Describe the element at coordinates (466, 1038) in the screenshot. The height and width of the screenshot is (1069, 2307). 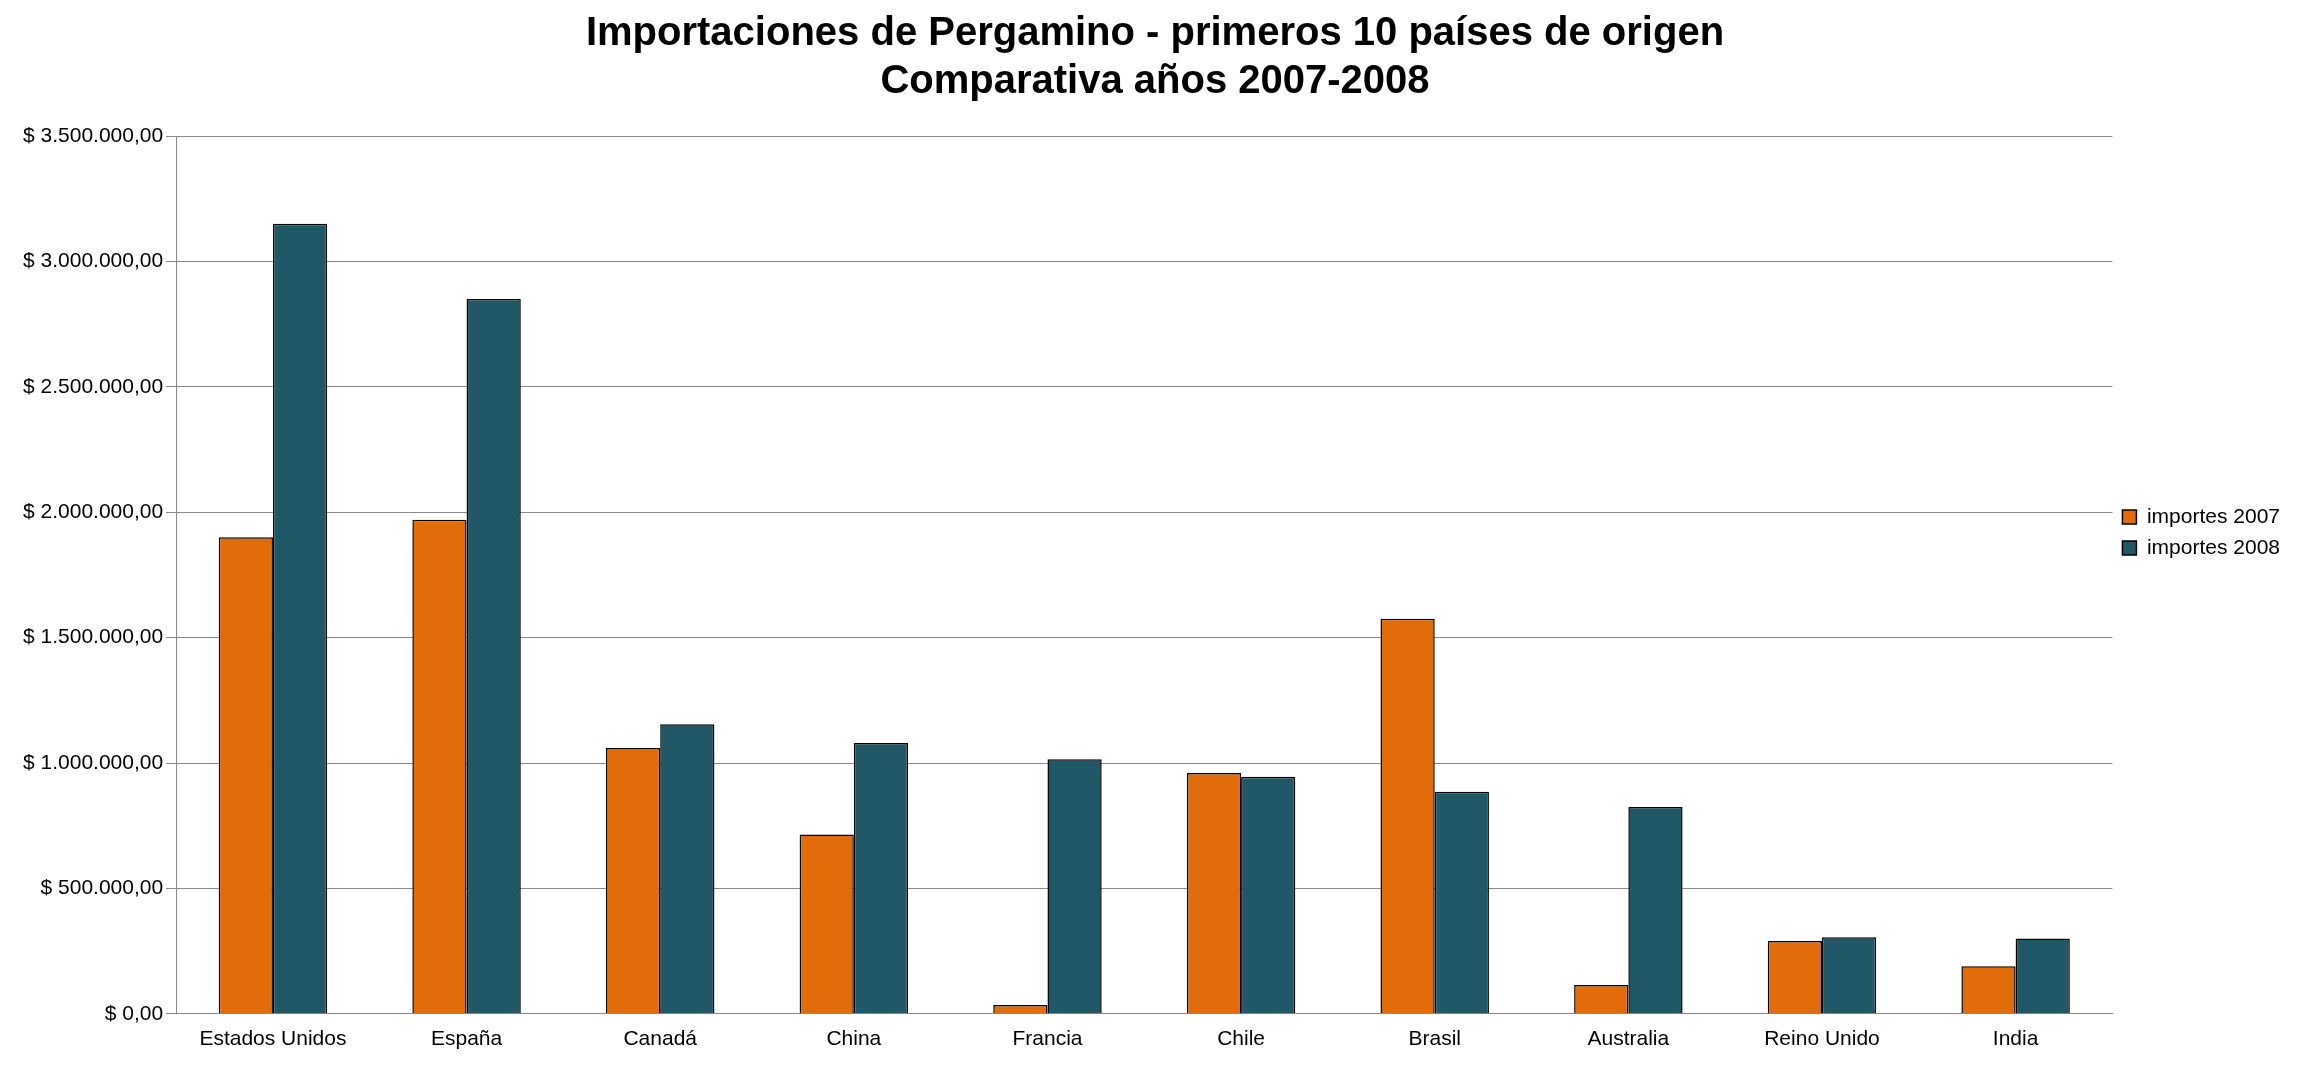
I see `x-tick-label: España` at that location.